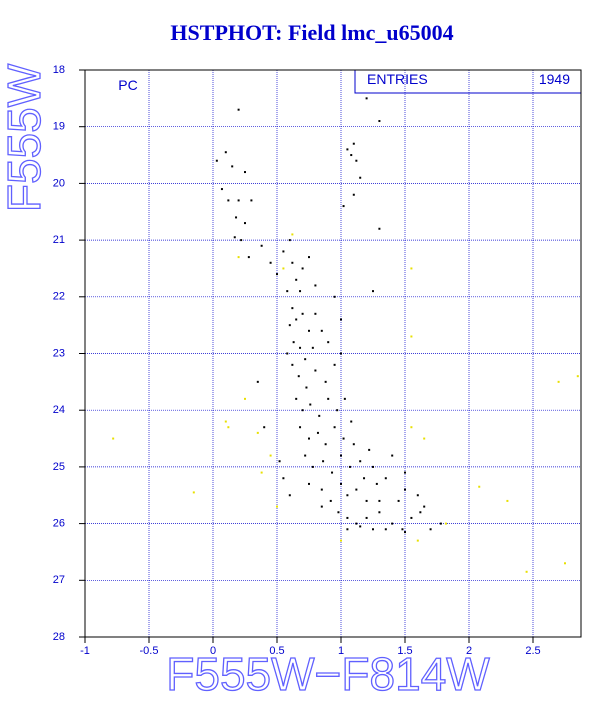 This screenshot has height=709, width=612. Describe the element at coordinates (59, 524) in the screenshot. I see `y-tick-label: 26` at that location.